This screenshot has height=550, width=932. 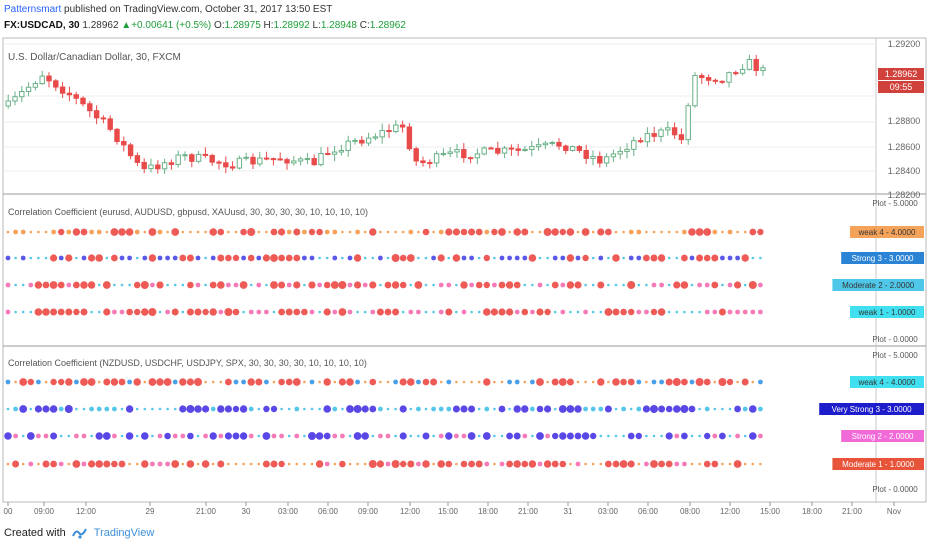 I want to click on level-tag, so click(x=887, y=232).